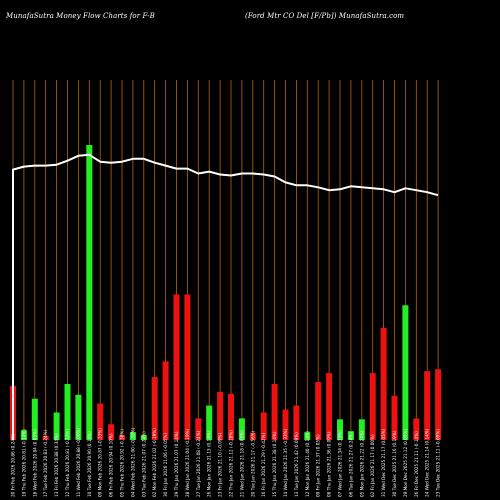 The width and height of the screenshot is (500, 500). I want to click on x-tick-label: 02 Mon Feb 2026 21.02 (-0.19%), so click(154, 462).